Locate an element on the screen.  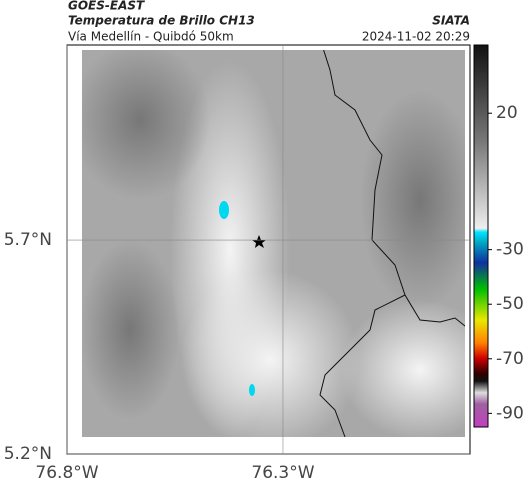
product: Temperatura de Brillo CH13 is located at coordinates (161, 21).